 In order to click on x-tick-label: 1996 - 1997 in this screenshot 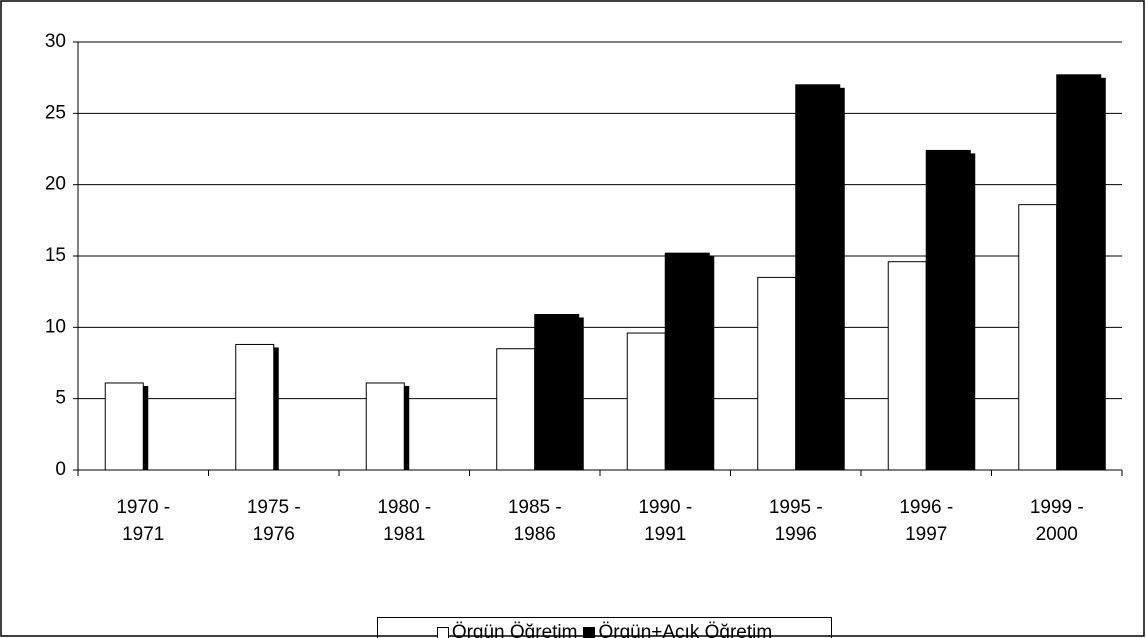, I will do `click(926, 521)`.